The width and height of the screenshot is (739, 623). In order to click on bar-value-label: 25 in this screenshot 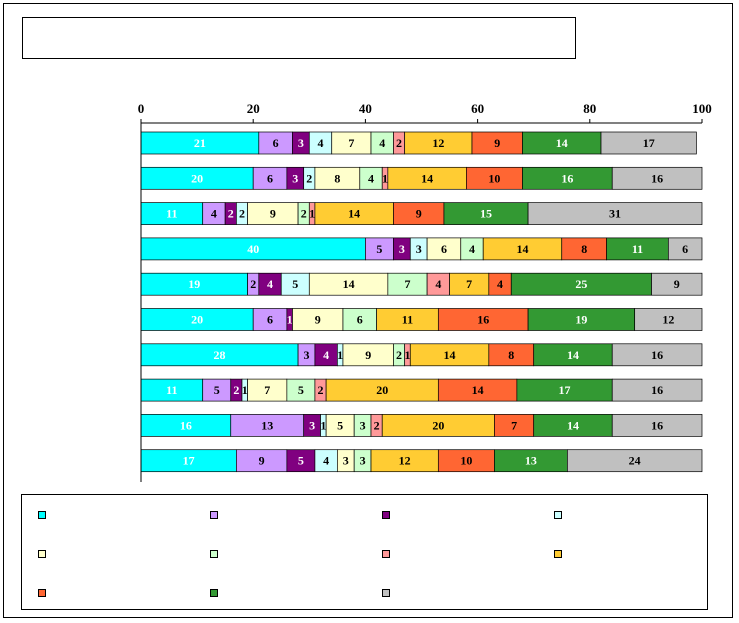, I will do `click(581, 284)`.